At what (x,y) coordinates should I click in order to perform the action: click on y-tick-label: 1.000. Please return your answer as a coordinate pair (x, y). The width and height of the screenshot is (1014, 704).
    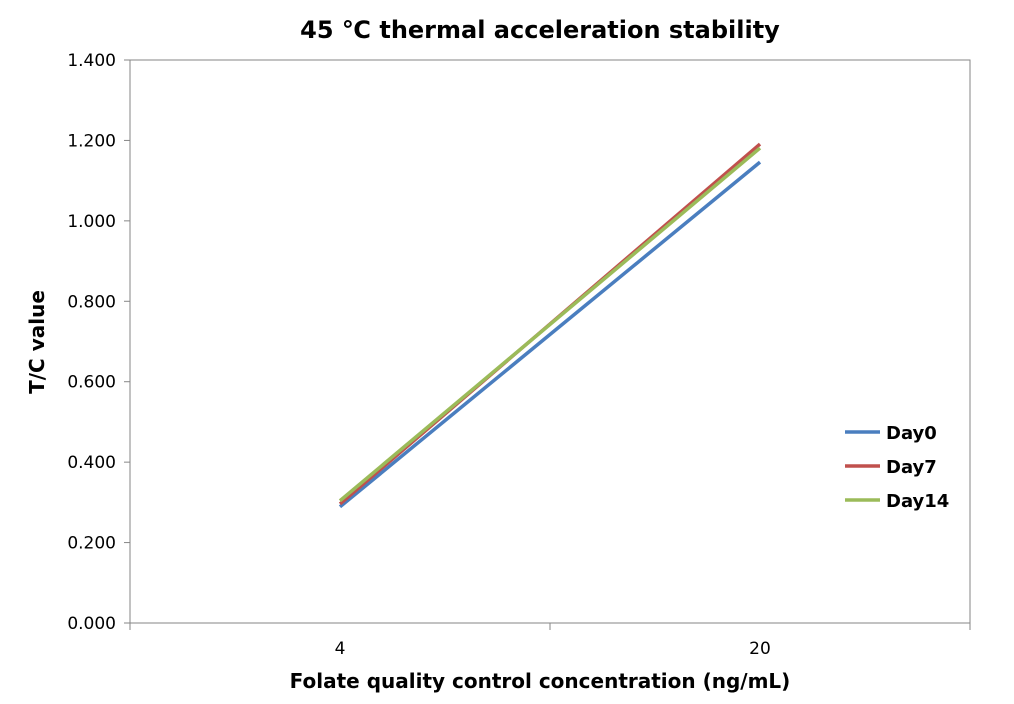
    Looking at the image, I should click on (91, 222).